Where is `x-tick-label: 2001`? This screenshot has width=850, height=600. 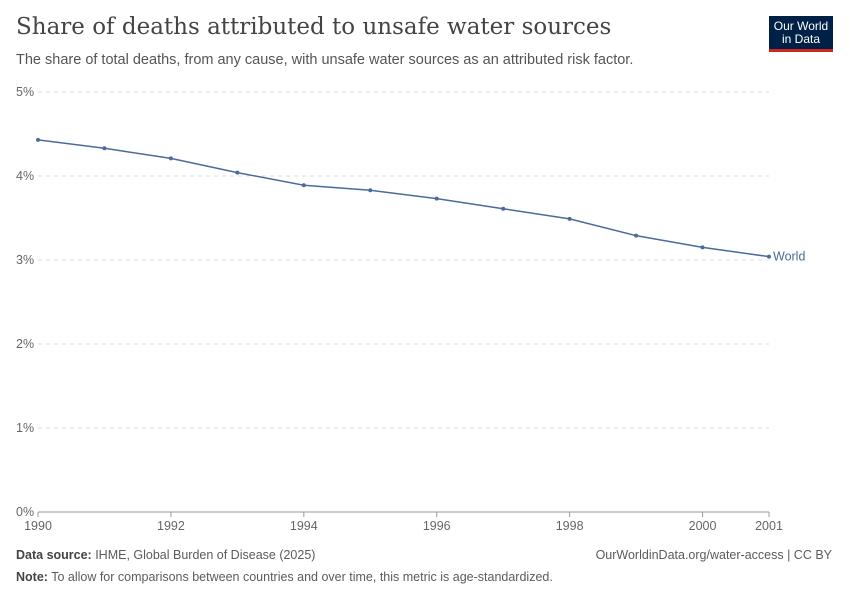 x-tick-label: 2001 is located at coordinates (769, 526).